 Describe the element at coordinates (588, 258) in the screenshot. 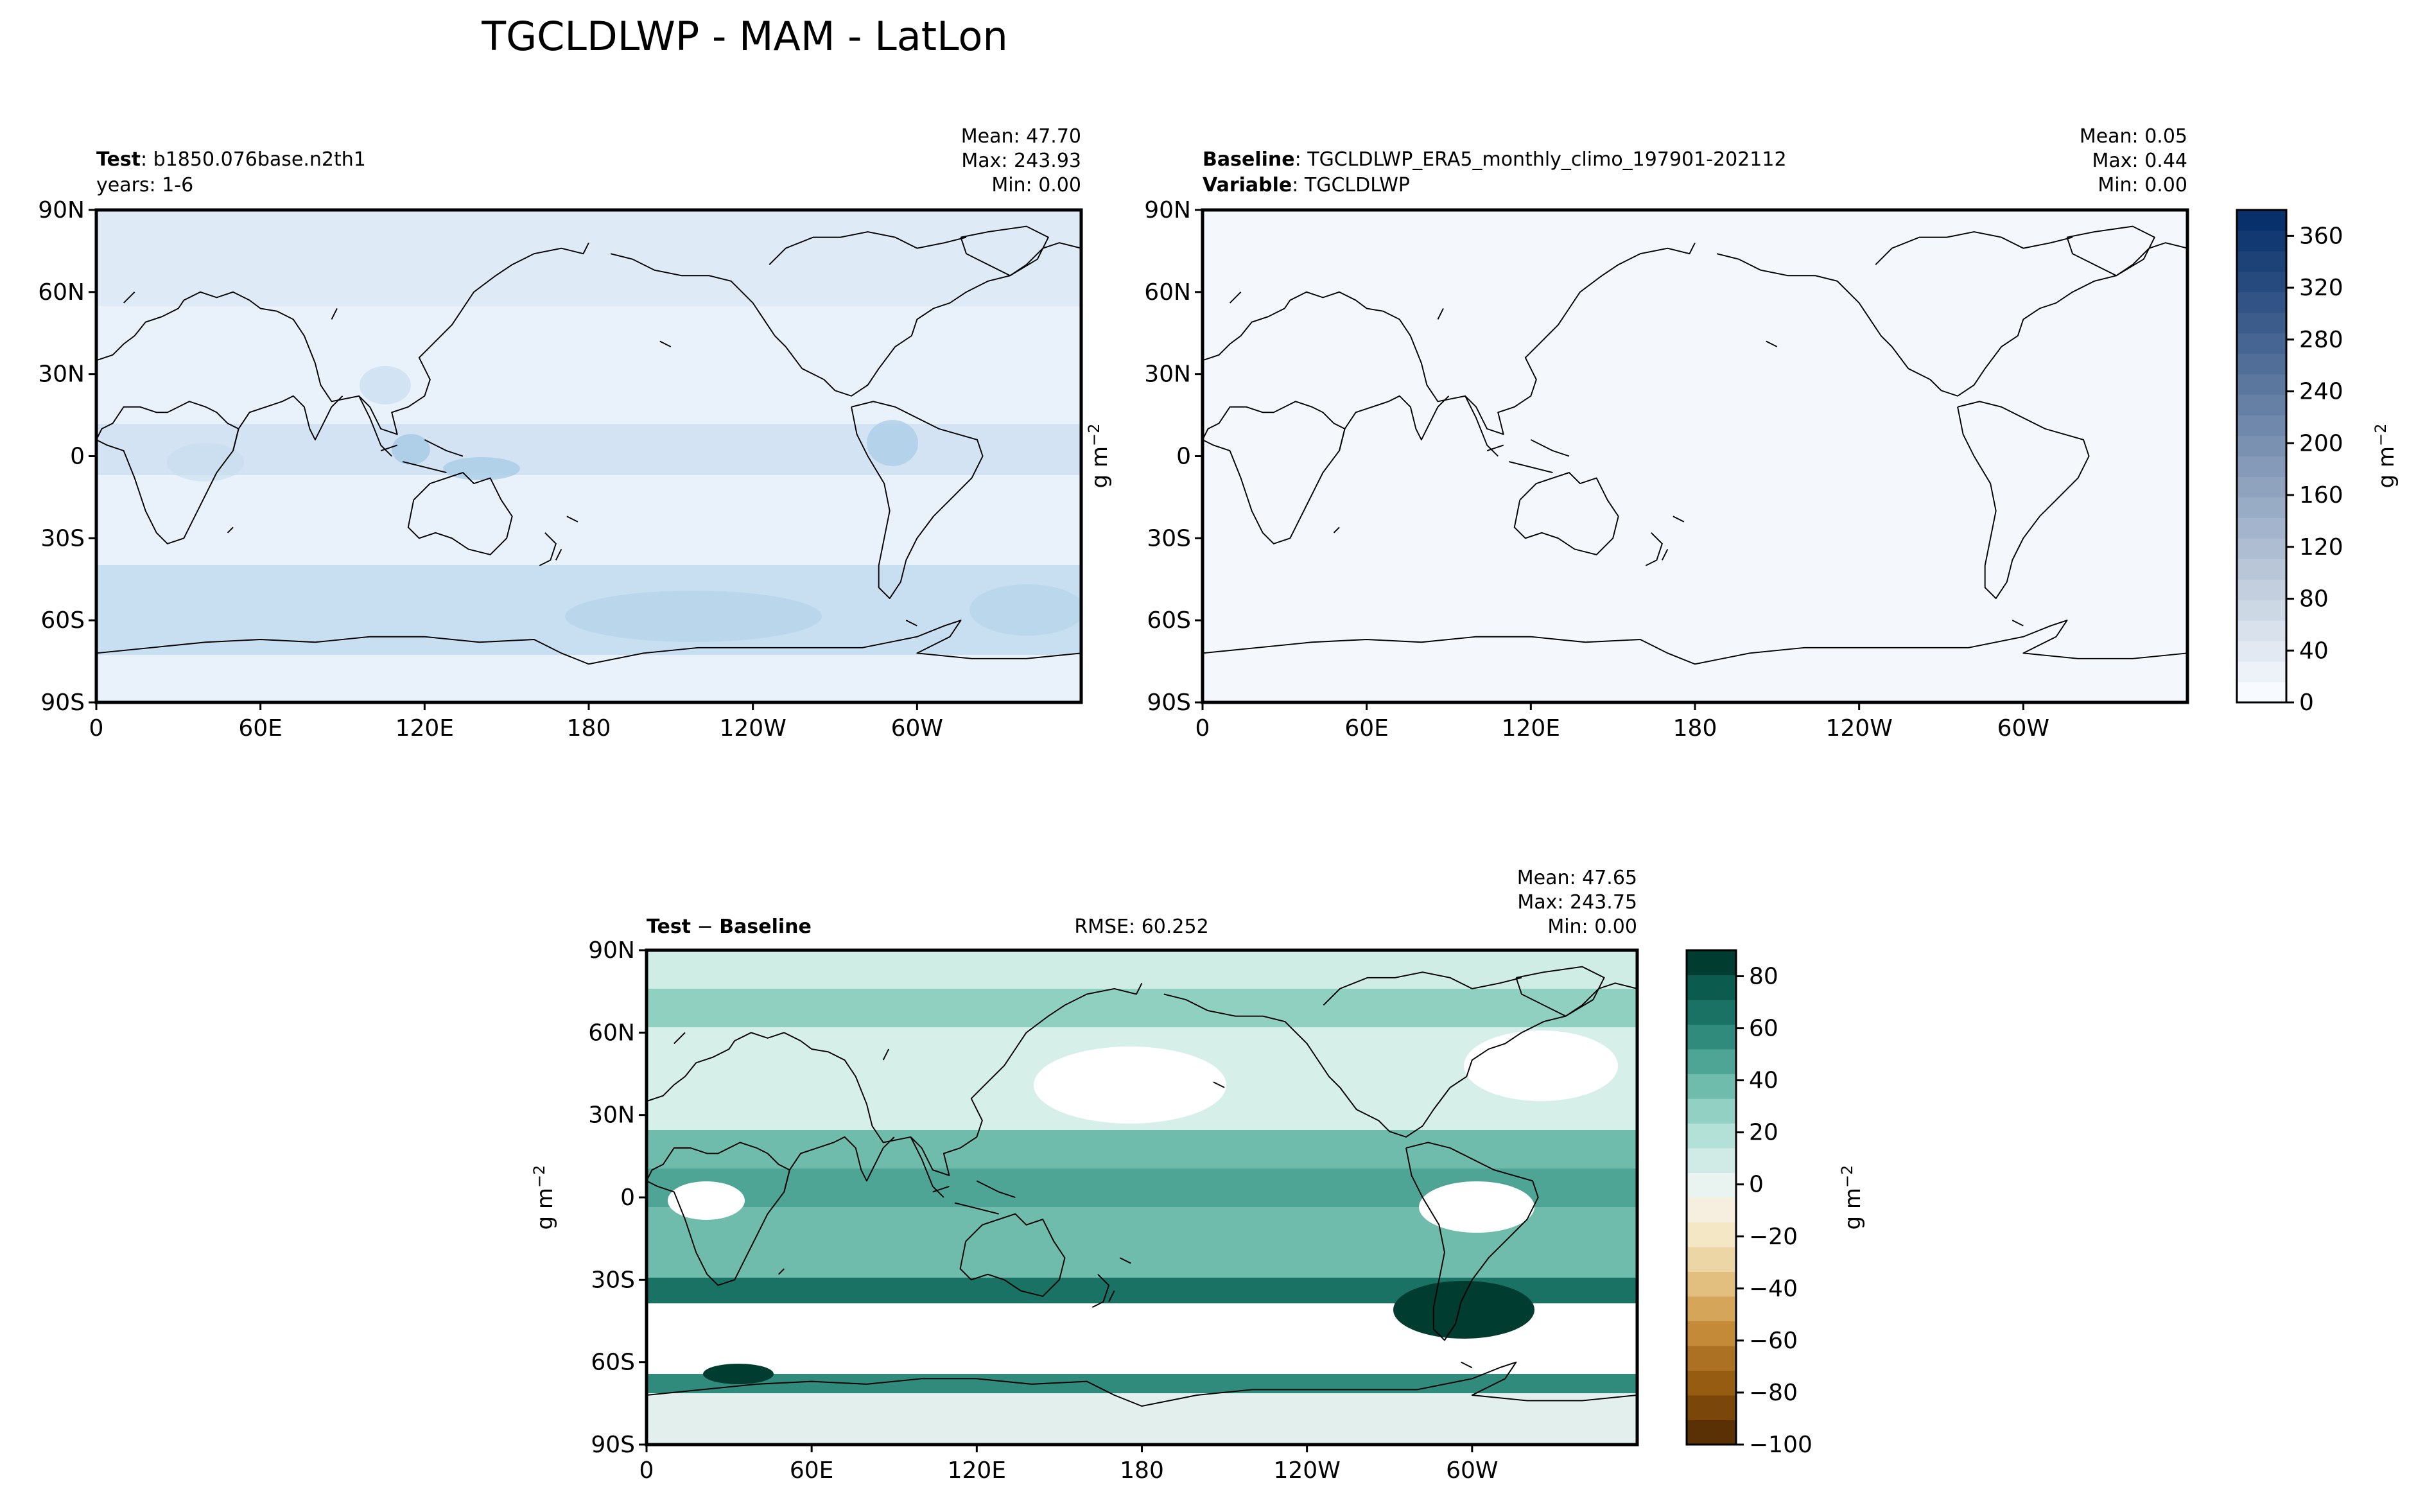

I see `test-band-north` at that location.